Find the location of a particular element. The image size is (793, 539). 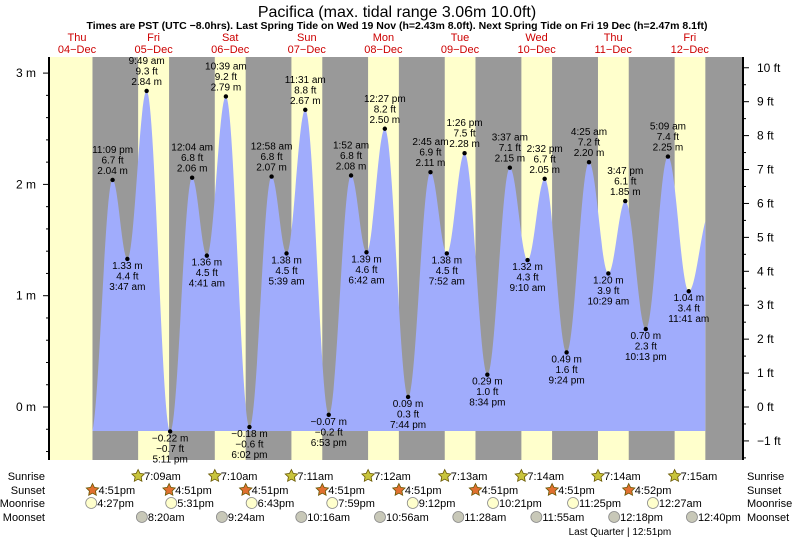

moonset-time: 12:18pm is located at coordinates (641, 518).